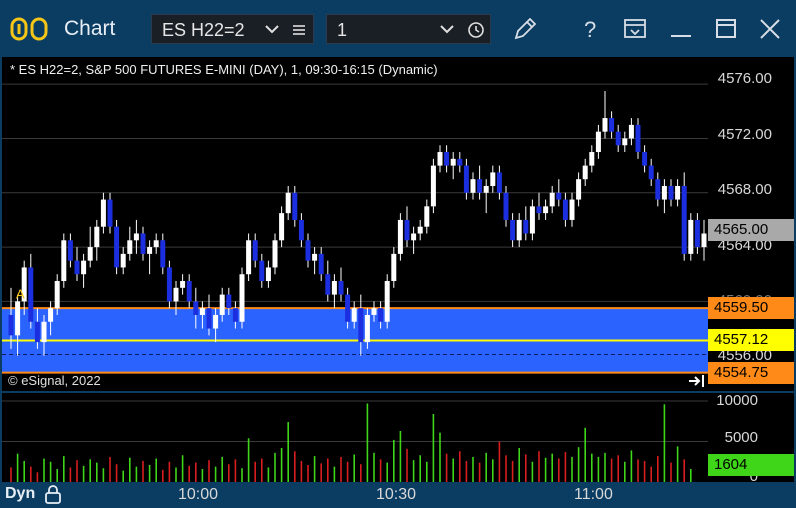 This screenshot has width=796, height=508. I want to click on price-tick: 4564.00, so click(744, 245).